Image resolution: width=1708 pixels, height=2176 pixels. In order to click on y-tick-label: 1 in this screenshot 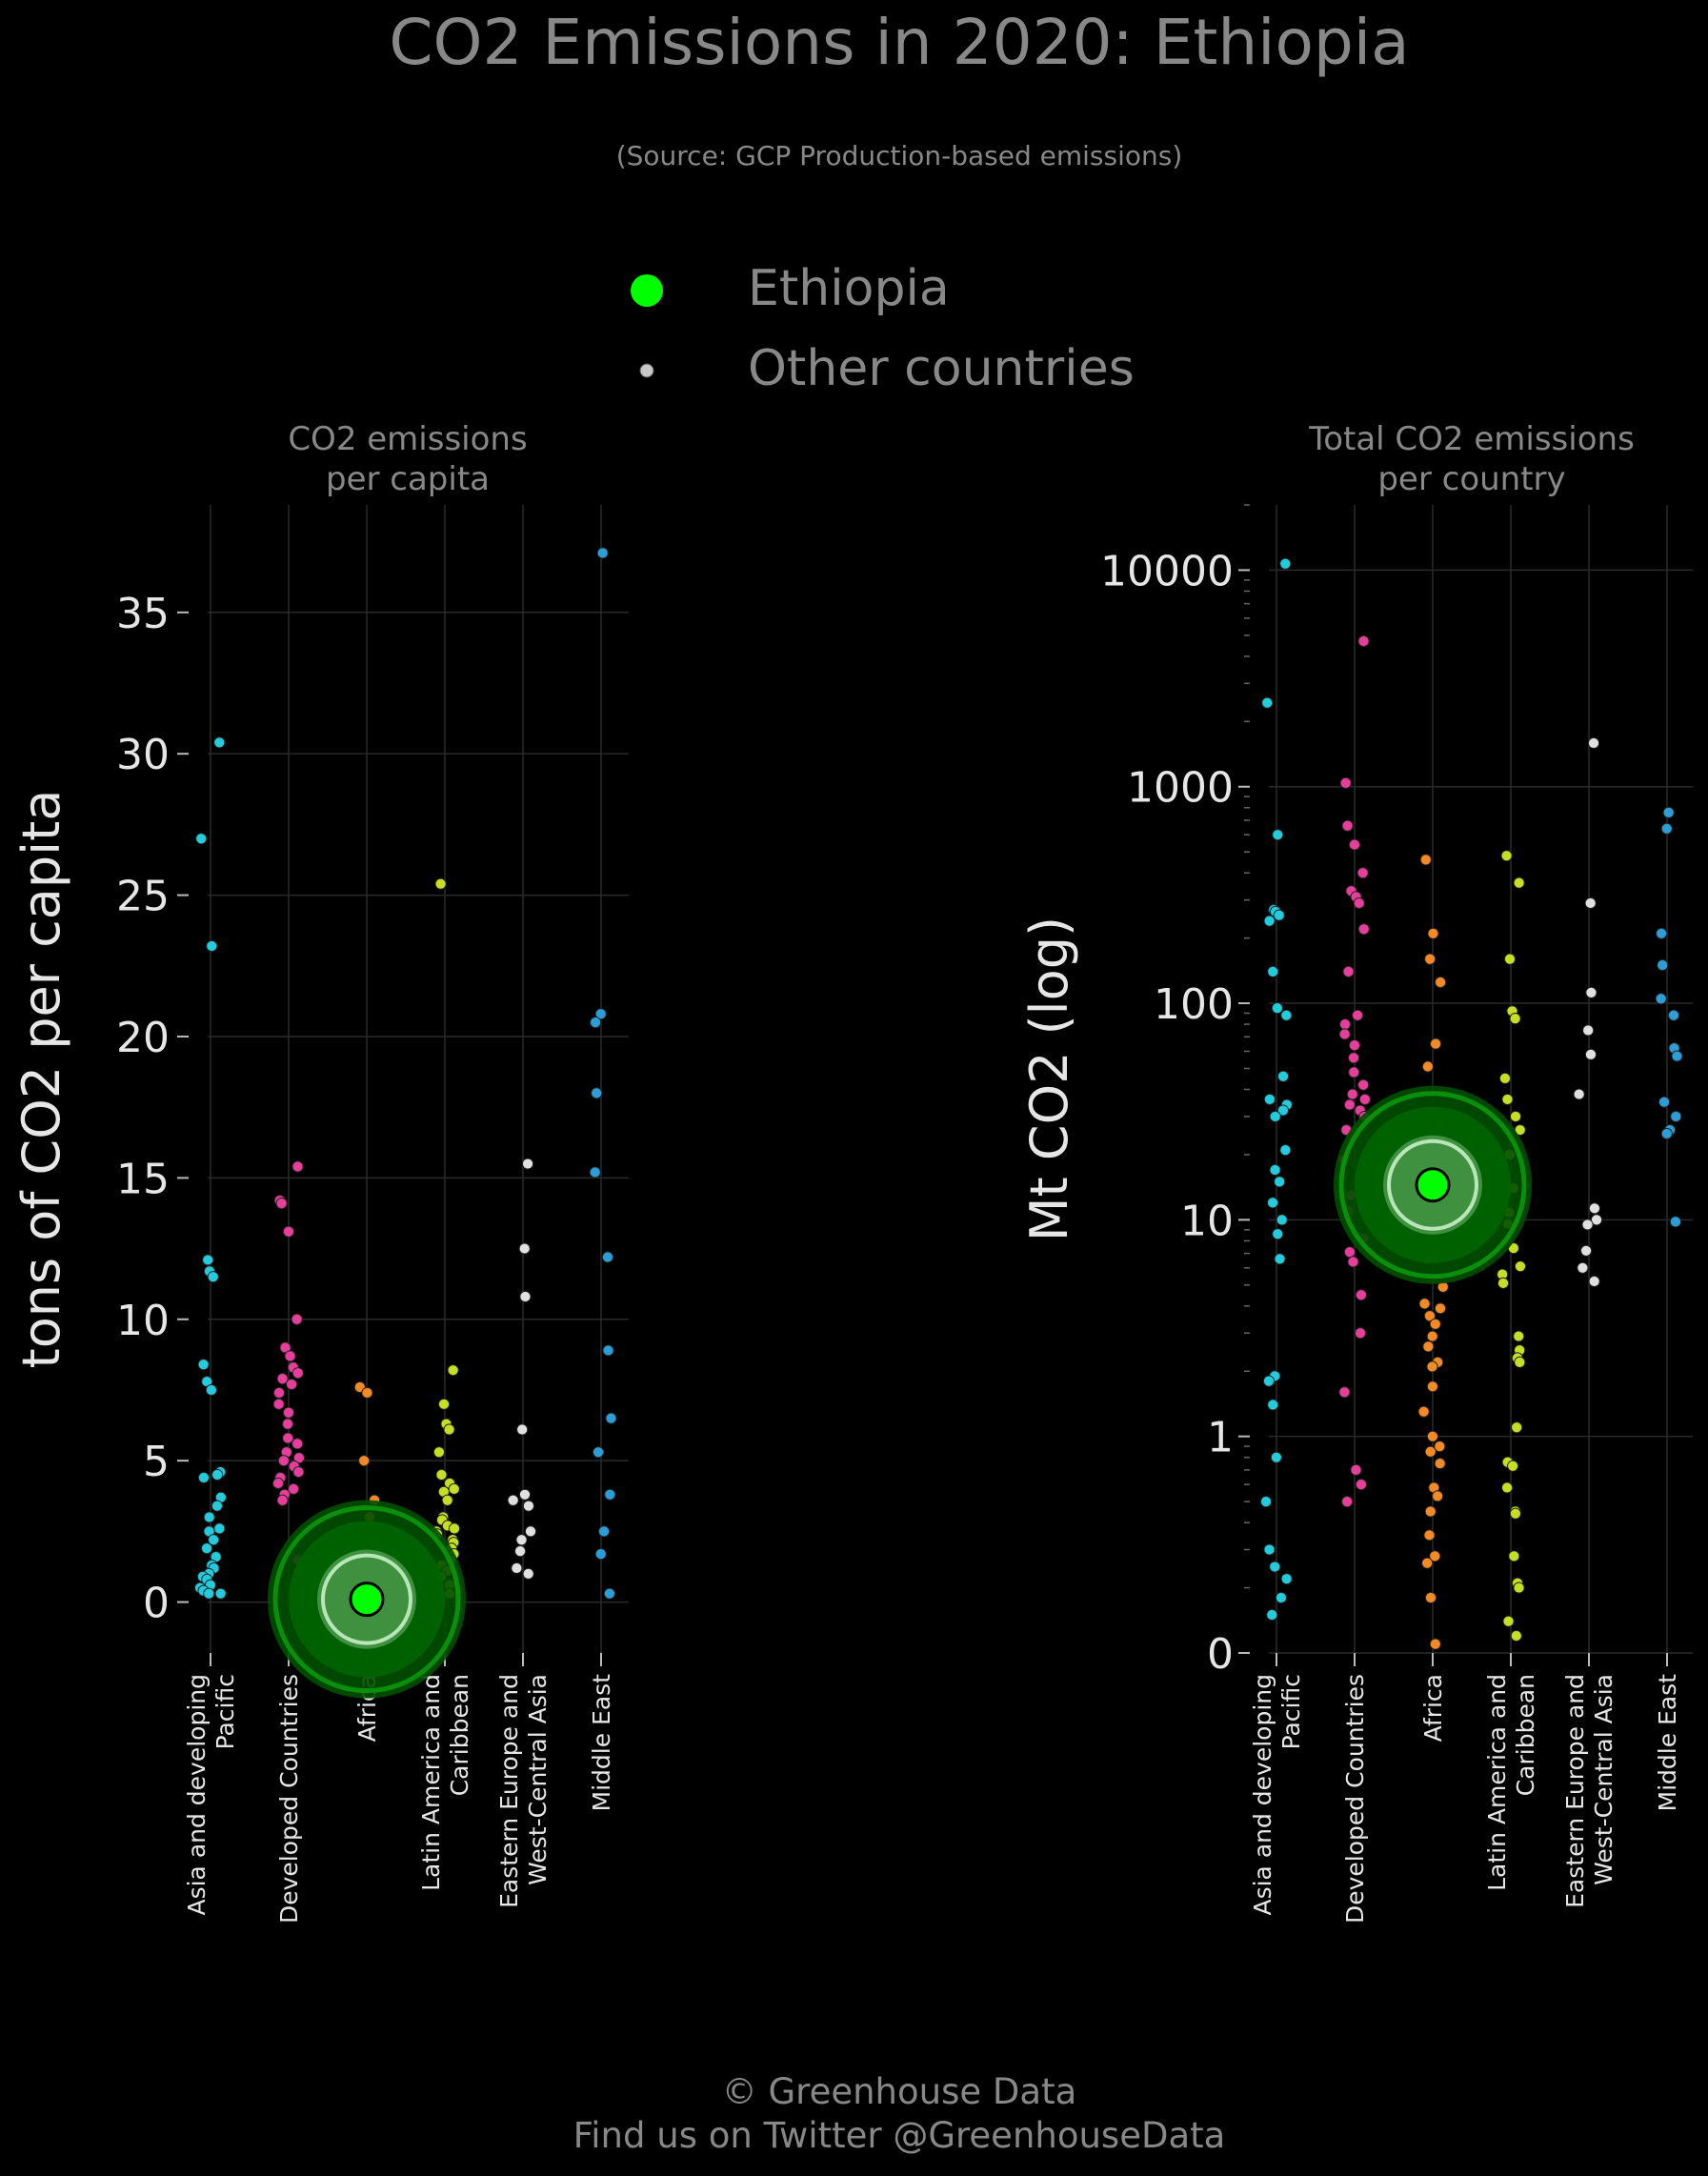, I will do `click(1221, 1438)`.